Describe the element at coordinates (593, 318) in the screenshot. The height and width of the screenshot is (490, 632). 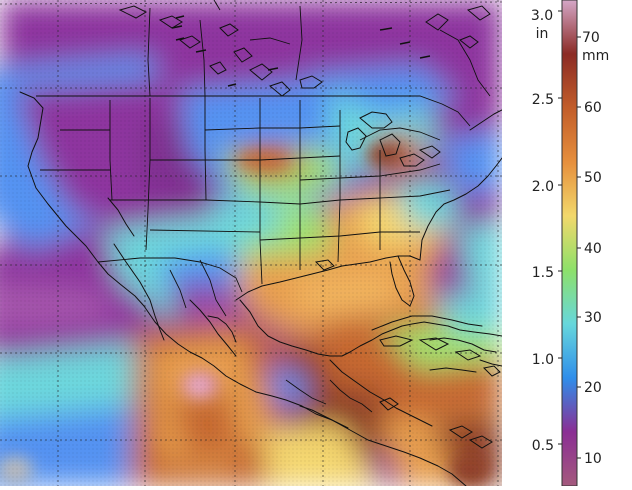
I see `mm-tick-label-30: 30` at that location.